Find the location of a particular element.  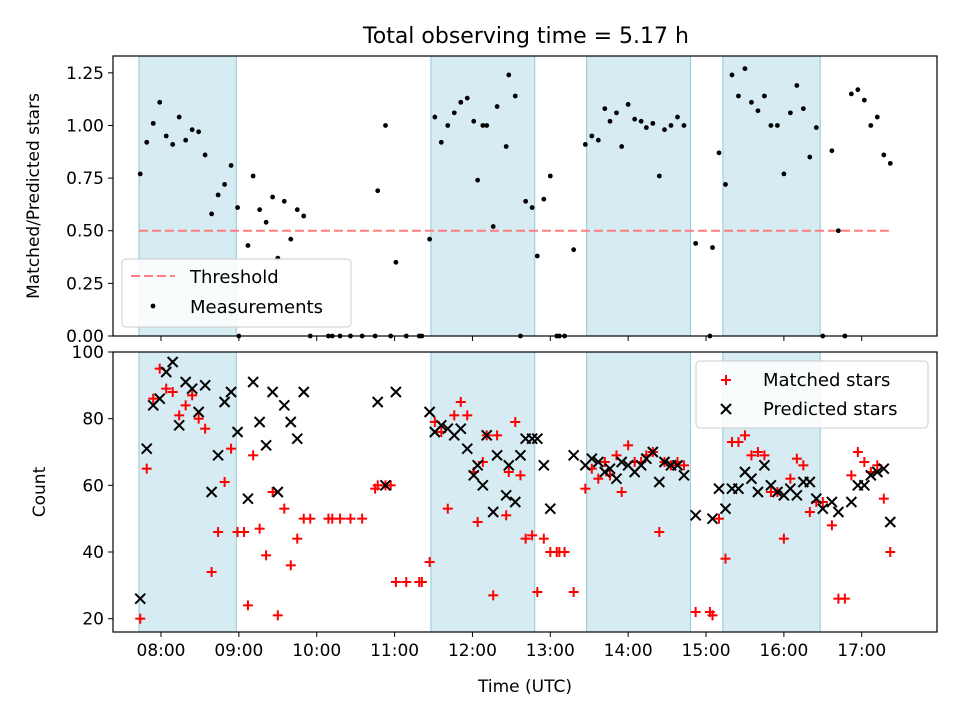

ratio-y-tick-label: 1.00 is located at coordinates (85, 126).